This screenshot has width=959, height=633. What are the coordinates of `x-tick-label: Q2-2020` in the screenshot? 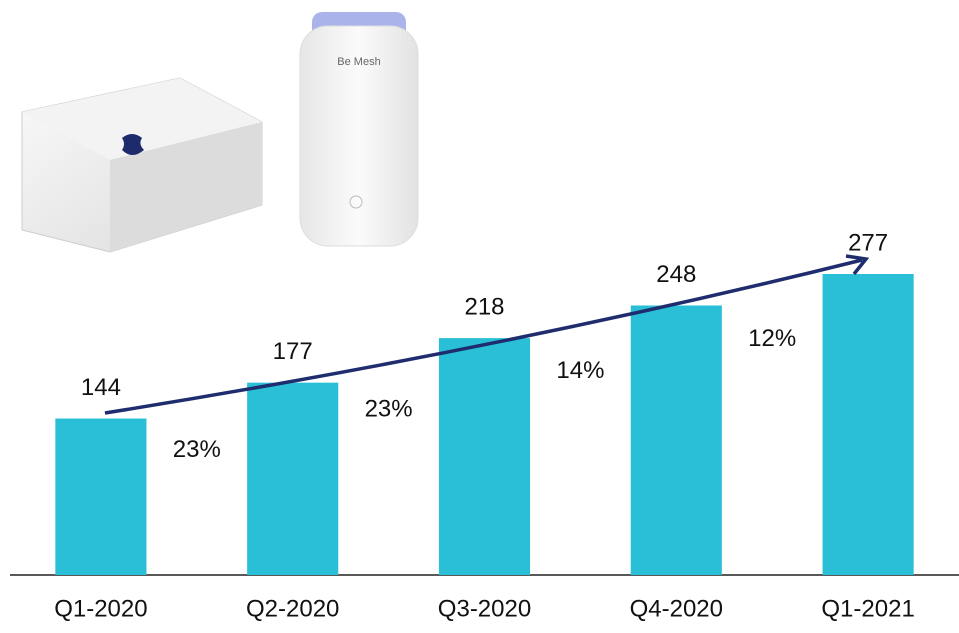 It's located at (292, 608).